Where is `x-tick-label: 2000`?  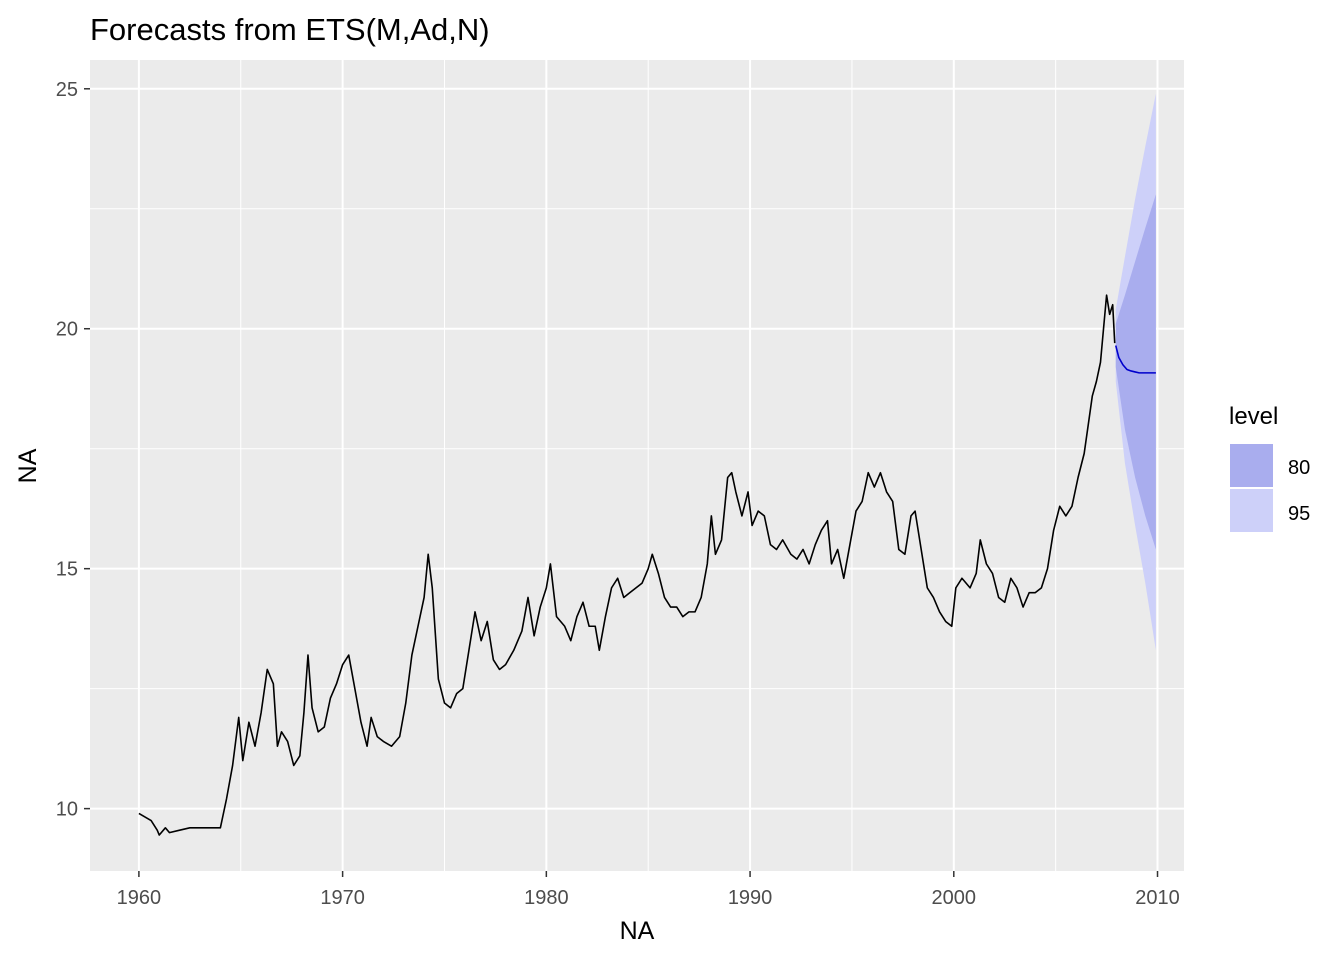
x-tick-label: 2000 is located at coordinates (954, 898).